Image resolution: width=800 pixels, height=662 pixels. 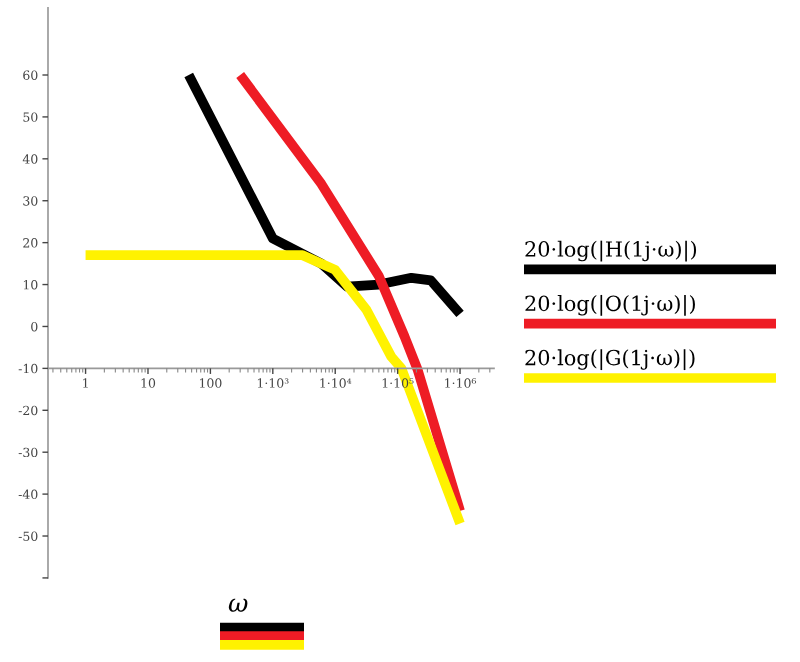 What do you see at coordinates (238, 605) in the screenshot?
I see `x-axis-title: ω` at bounding box center [238, 605].